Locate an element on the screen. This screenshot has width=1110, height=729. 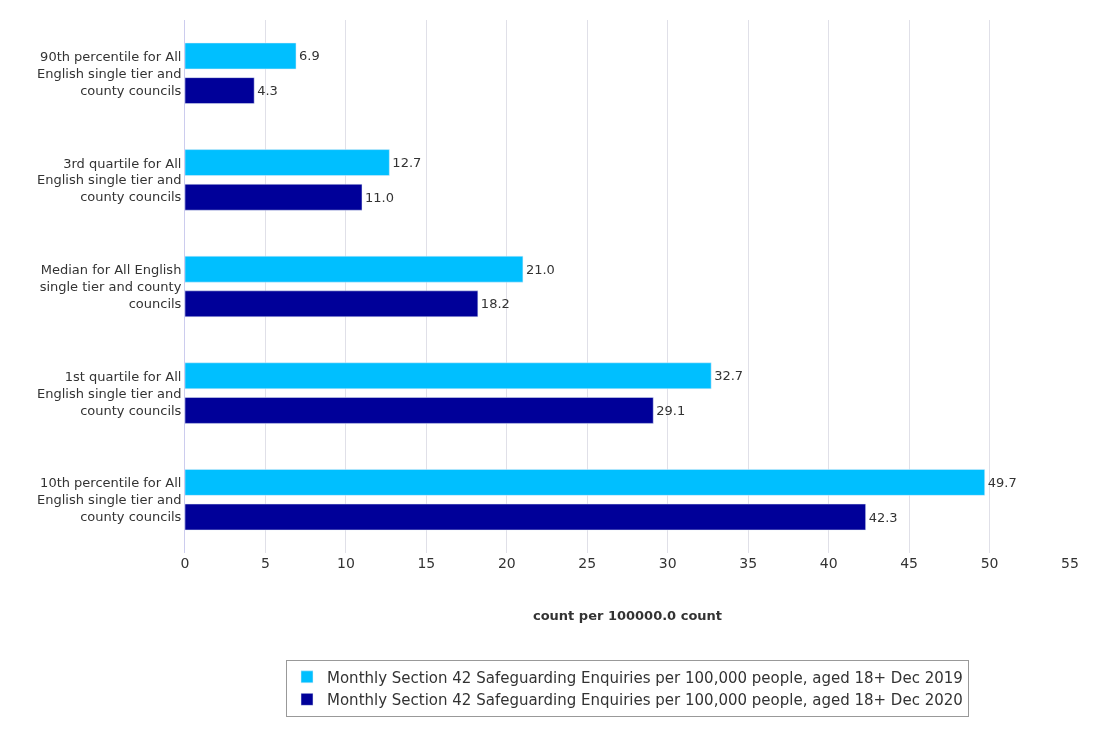
x-tick-label: 5 is located at coordinates (265, 563).